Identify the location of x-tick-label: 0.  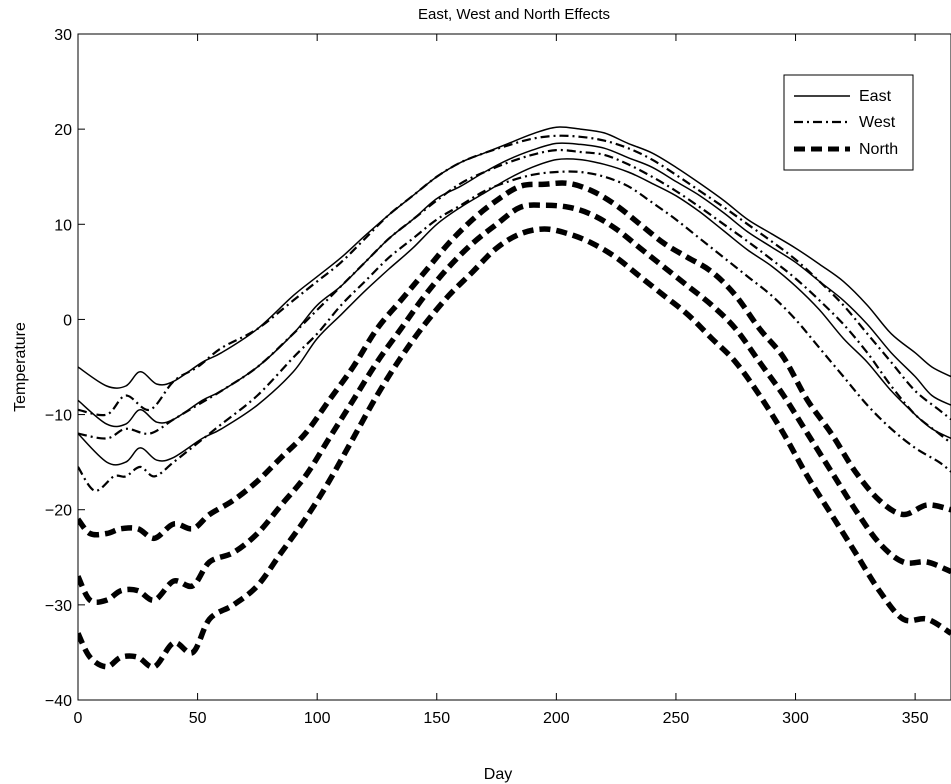
(78, 718).